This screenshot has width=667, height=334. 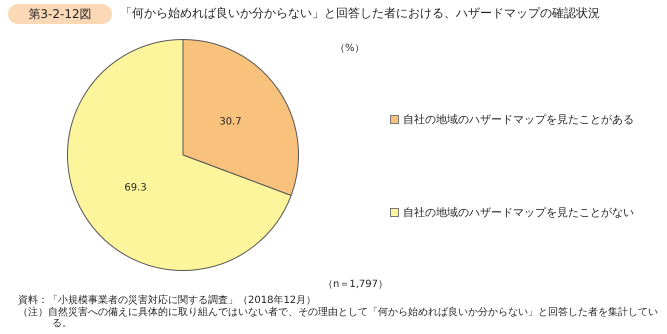 I want to click on legend-label: 自社の地域のハザードマップを見たことがある, so click(x=518, y=119).